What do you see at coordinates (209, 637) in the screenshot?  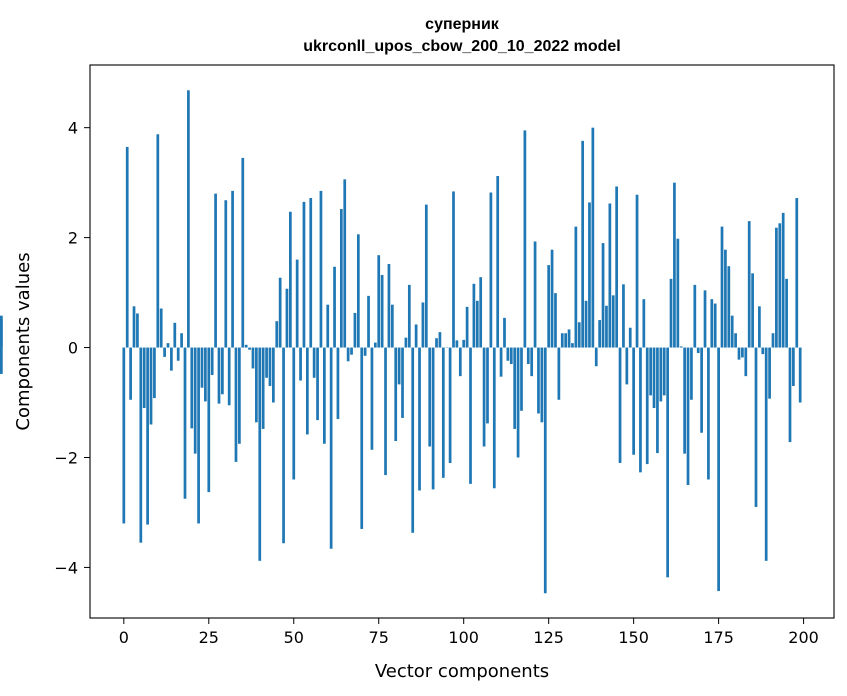 I see `x-tick-label-25: 25` at bounding box center [209, 637].